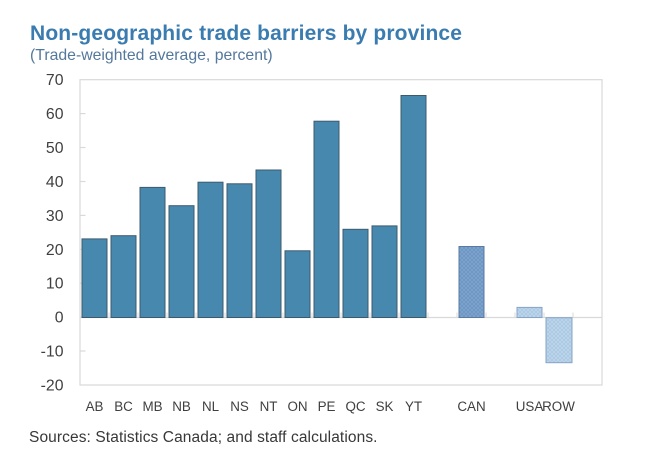 The image size is (652, 458). Describe the element at coordinates (52, 352) in the screenshot. I see `svg-text: -10` at that location.